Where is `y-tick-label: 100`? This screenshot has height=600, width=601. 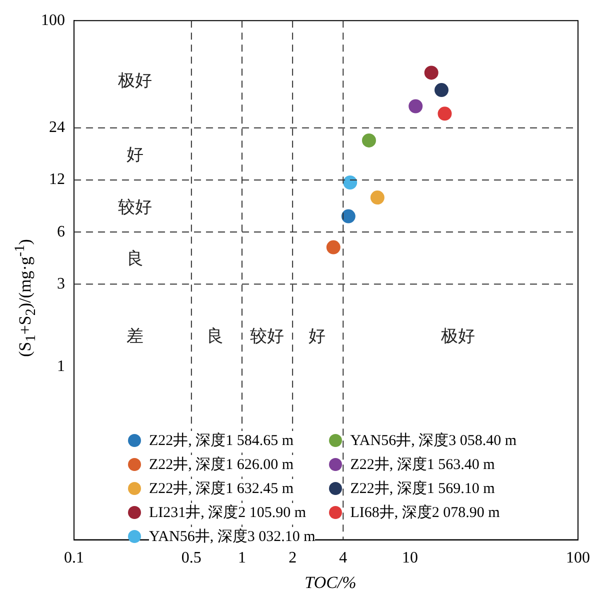 y-tick-label: 100 is located at coordinates (53, 20).